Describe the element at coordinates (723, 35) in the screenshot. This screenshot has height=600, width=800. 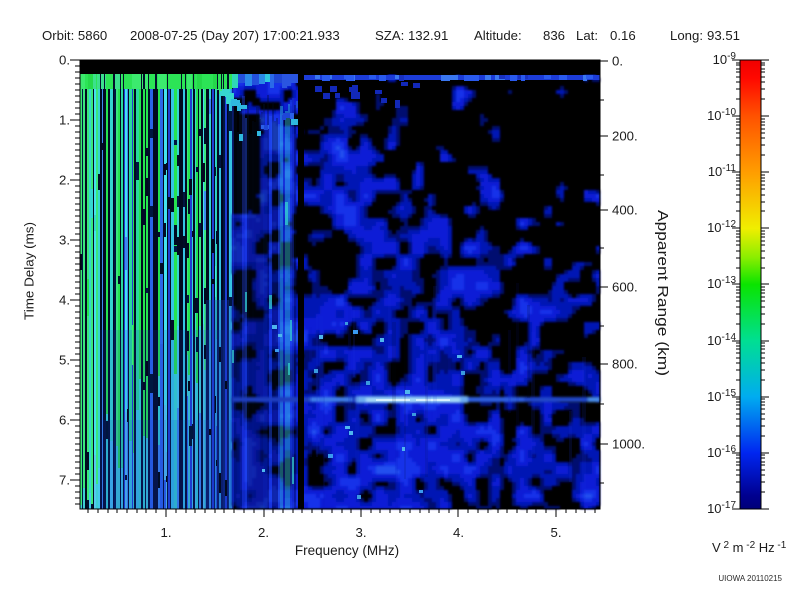
I see `svg-text: 93.51` at that location.